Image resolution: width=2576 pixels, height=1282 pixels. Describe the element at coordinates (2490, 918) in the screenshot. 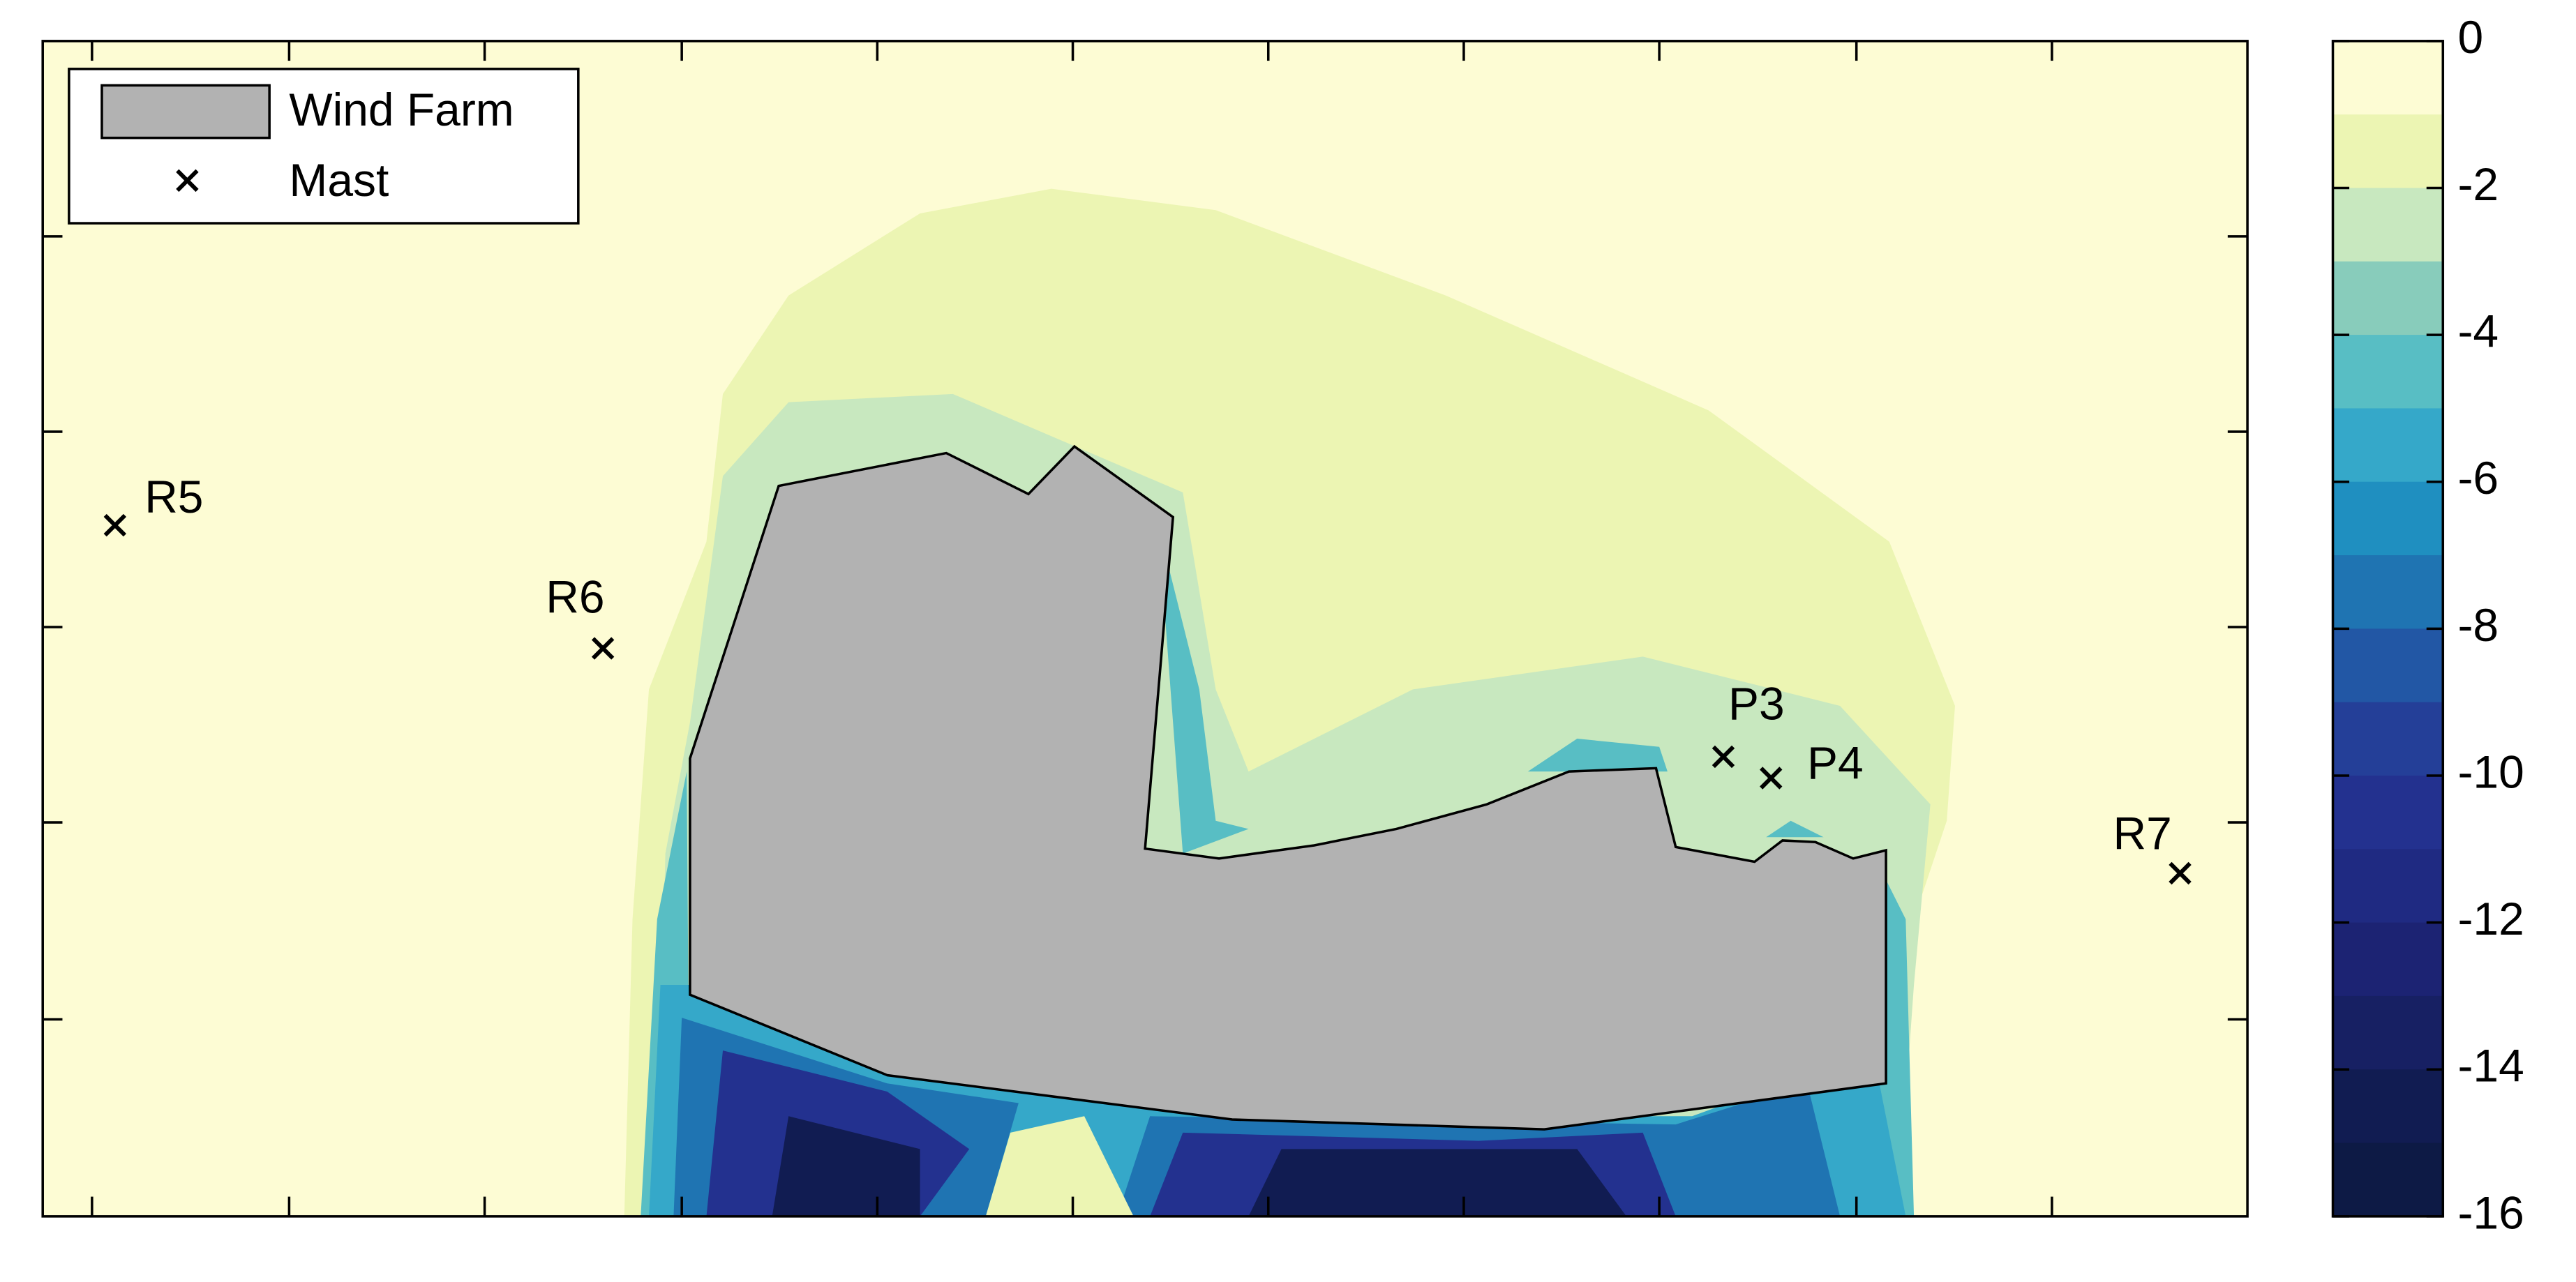

I see `colorbar-tick-label: -12` at that location.